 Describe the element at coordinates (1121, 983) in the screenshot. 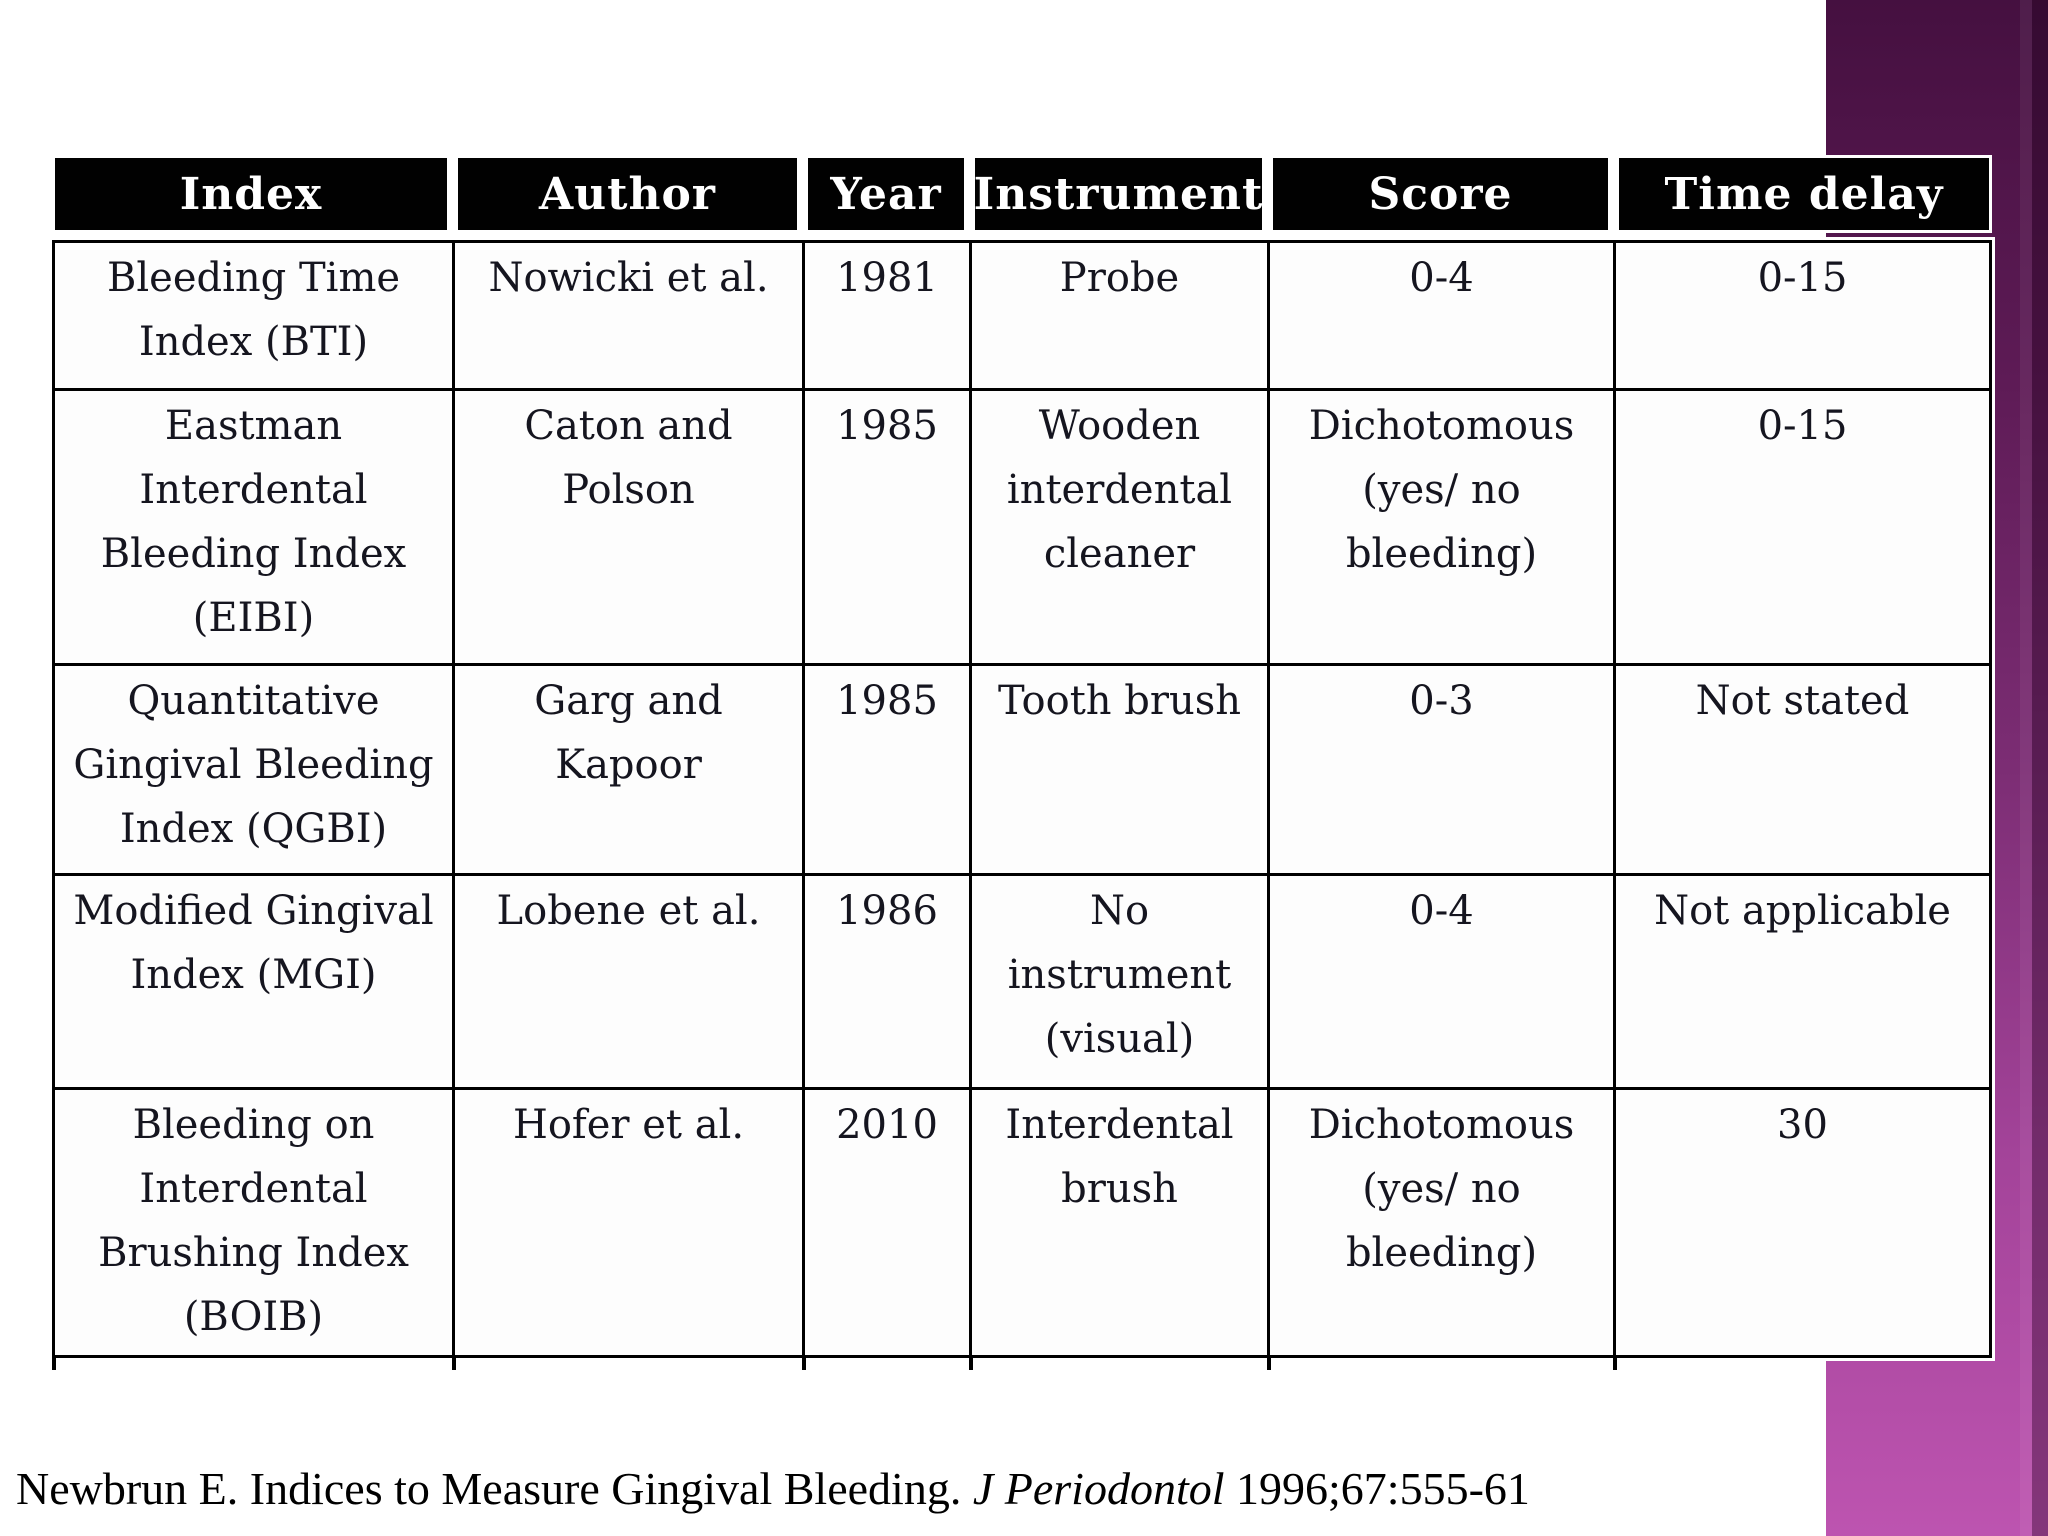

I see `table-cell: No instrument (visual)` at that location.